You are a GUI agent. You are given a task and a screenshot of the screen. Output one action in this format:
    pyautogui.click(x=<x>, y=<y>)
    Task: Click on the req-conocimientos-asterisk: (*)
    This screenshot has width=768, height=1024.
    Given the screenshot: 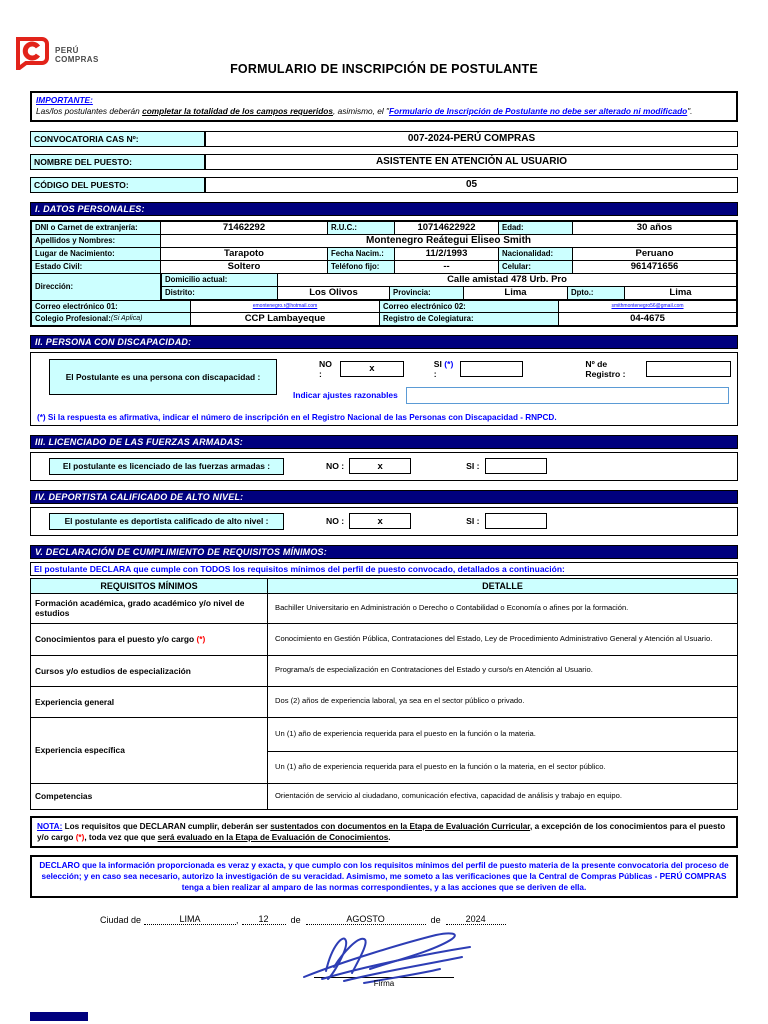 What is the action you would take?
    pyautogui.click(x=201, y=639)
    